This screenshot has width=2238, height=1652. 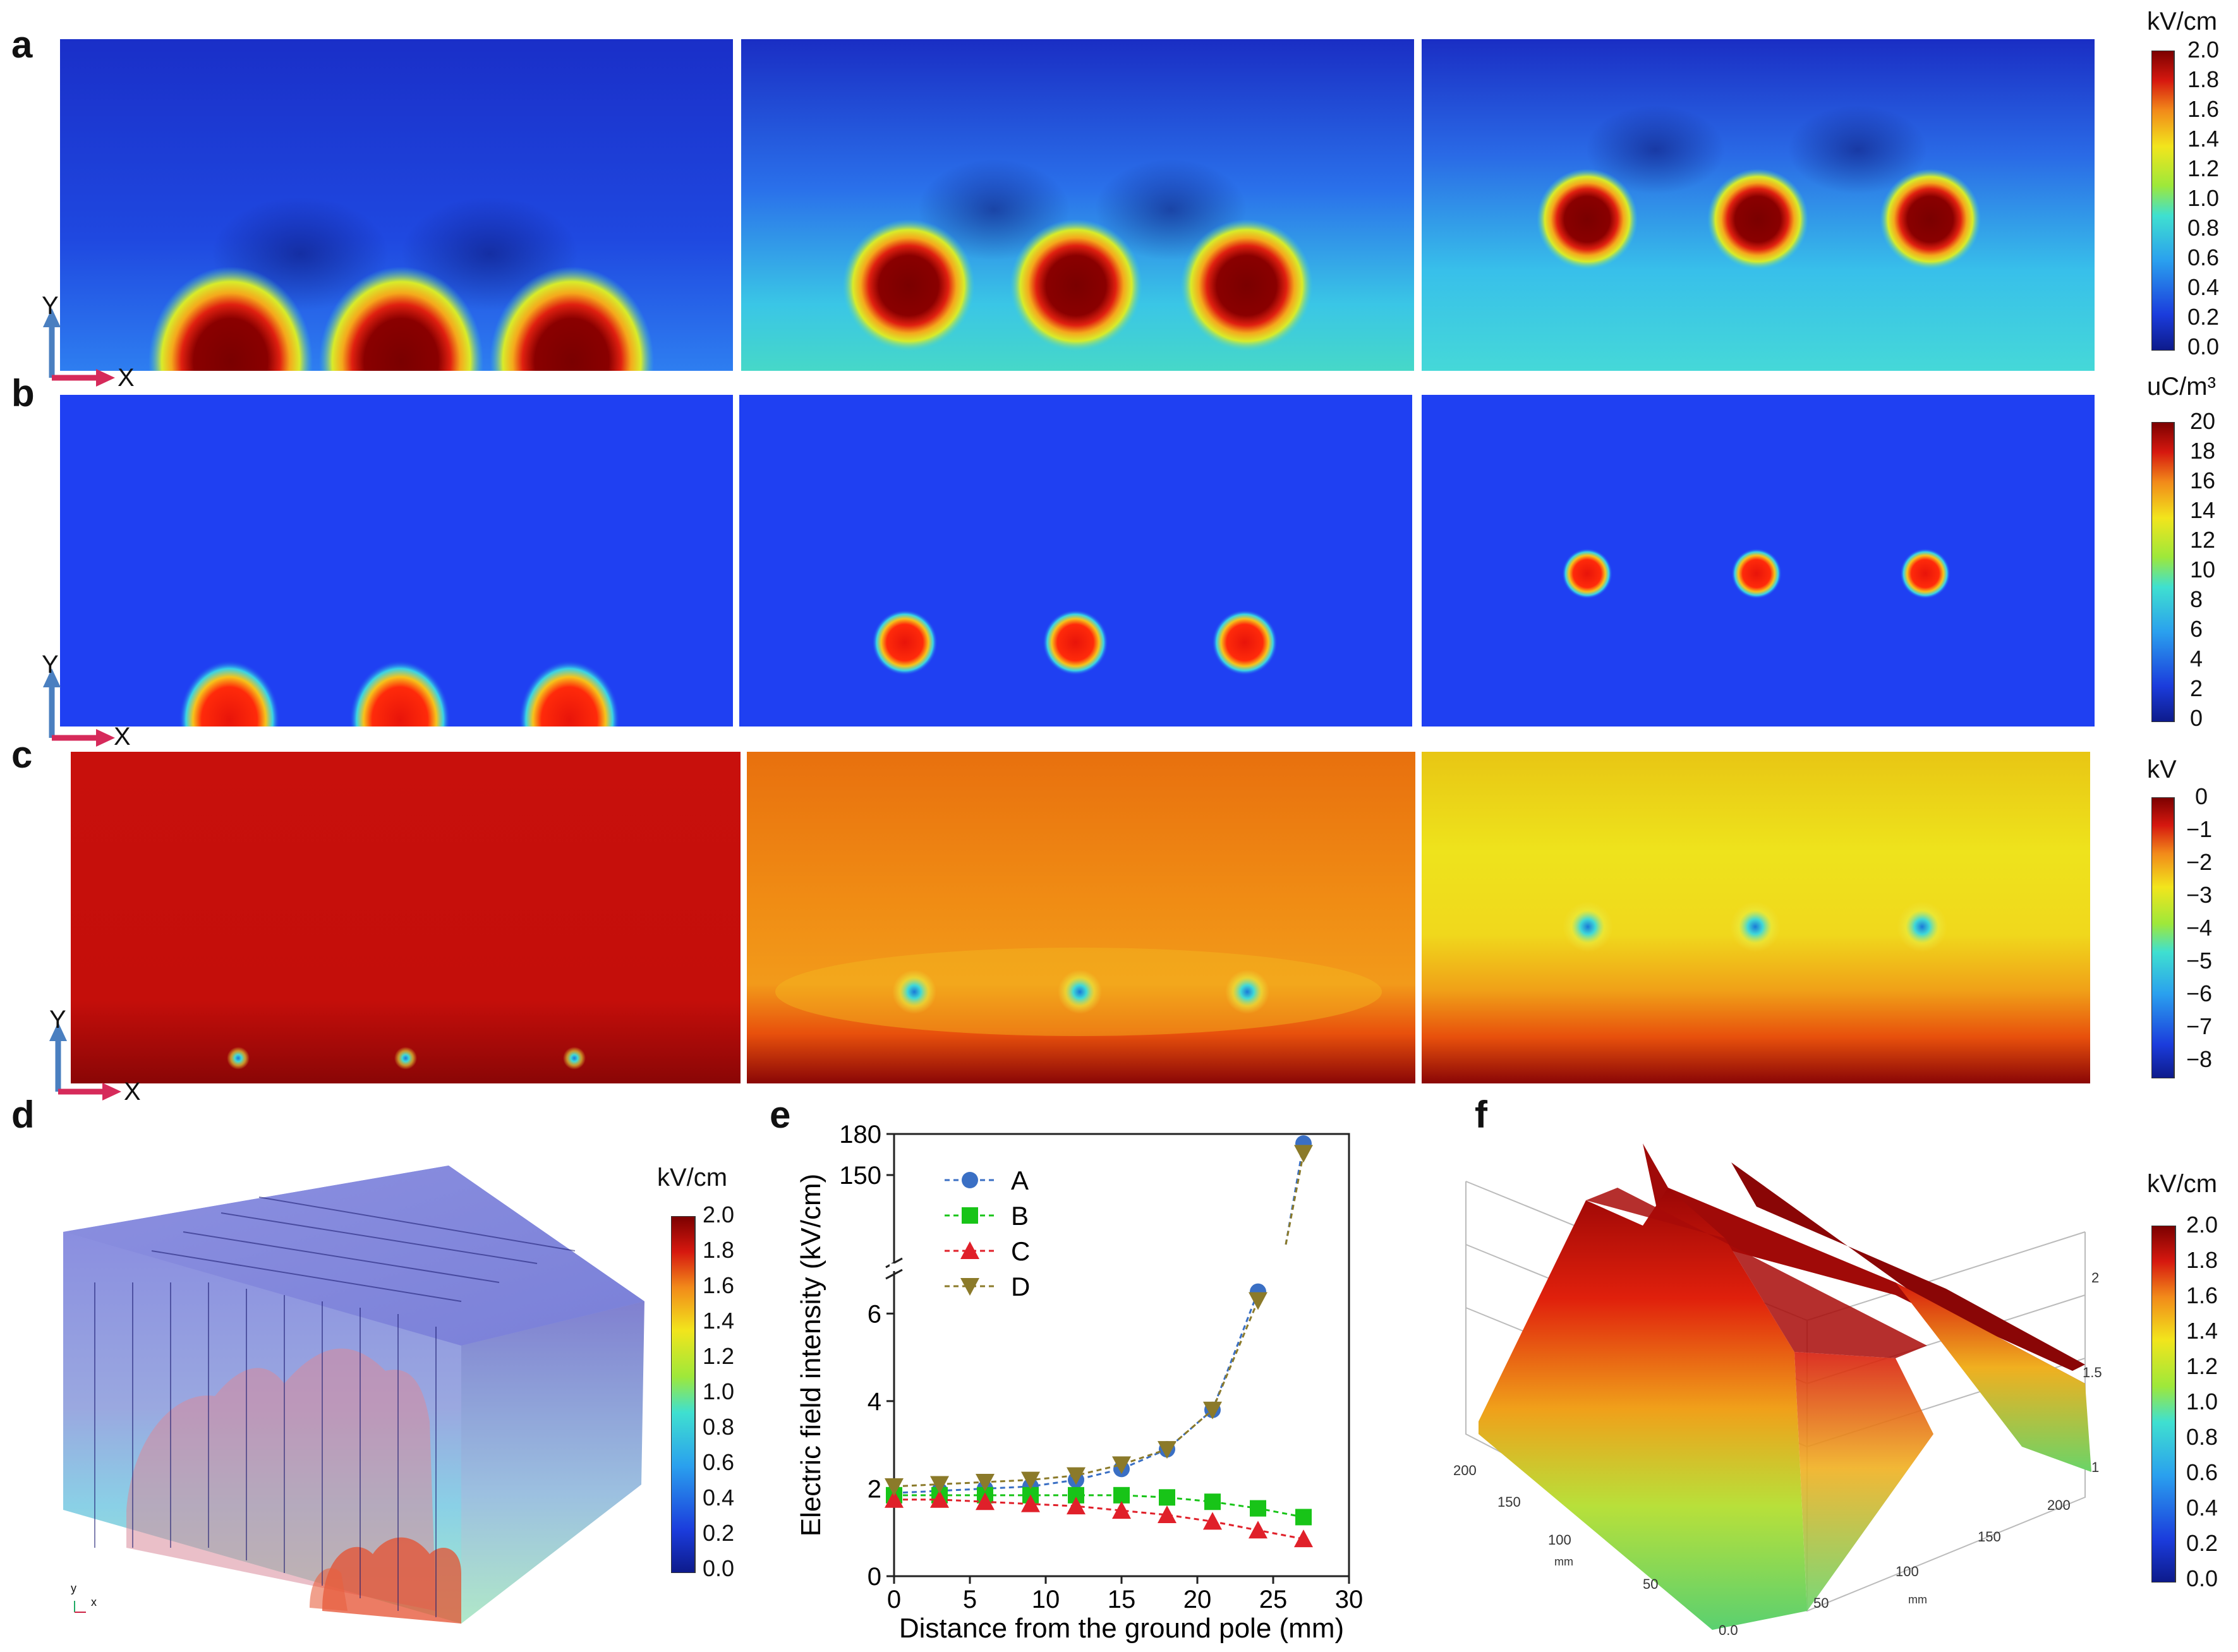 What do you see at coordinates (2059, 1505) in the screenshot?
I see `right-axis-tick: 200` at bounding box center [2059, 1505].